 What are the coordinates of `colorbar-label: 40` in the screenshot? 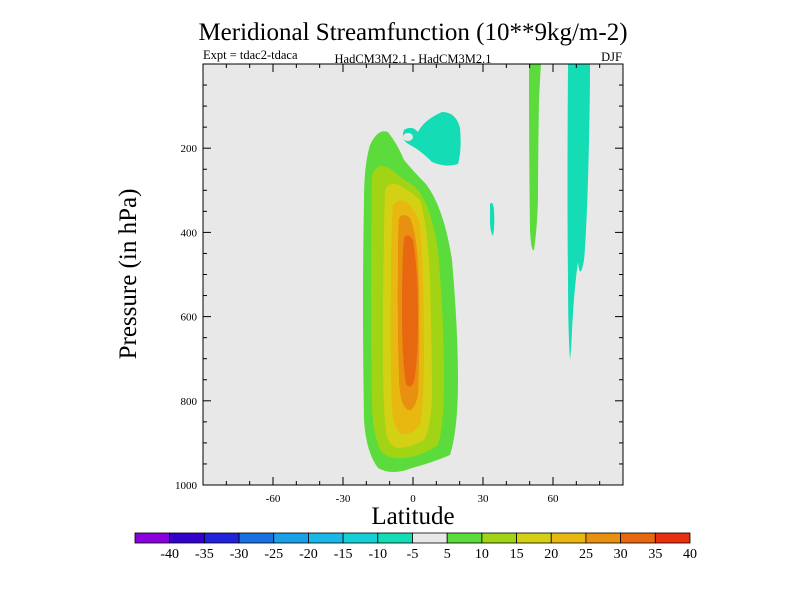 It's located at (690, 554).